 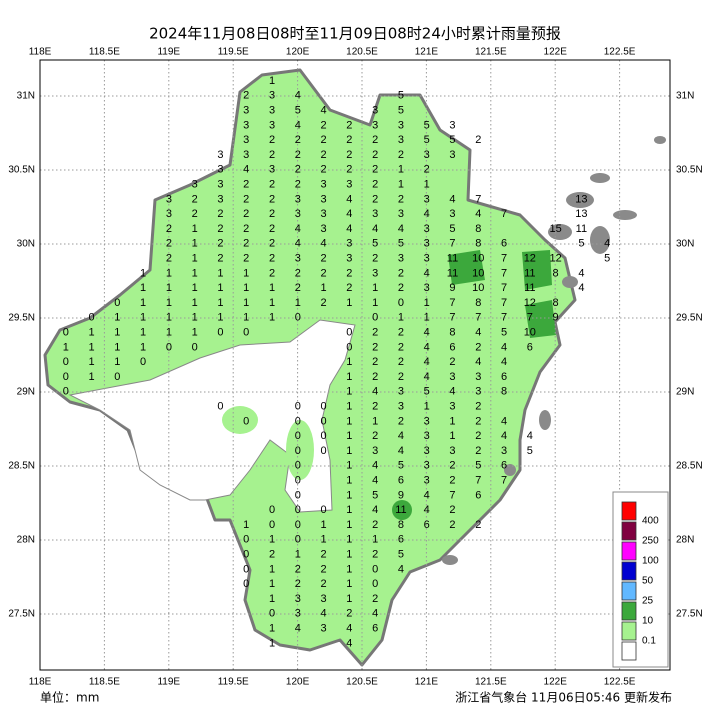 I want to click on lon-label-bottom: 120.5E, so click(x=362, y=682).